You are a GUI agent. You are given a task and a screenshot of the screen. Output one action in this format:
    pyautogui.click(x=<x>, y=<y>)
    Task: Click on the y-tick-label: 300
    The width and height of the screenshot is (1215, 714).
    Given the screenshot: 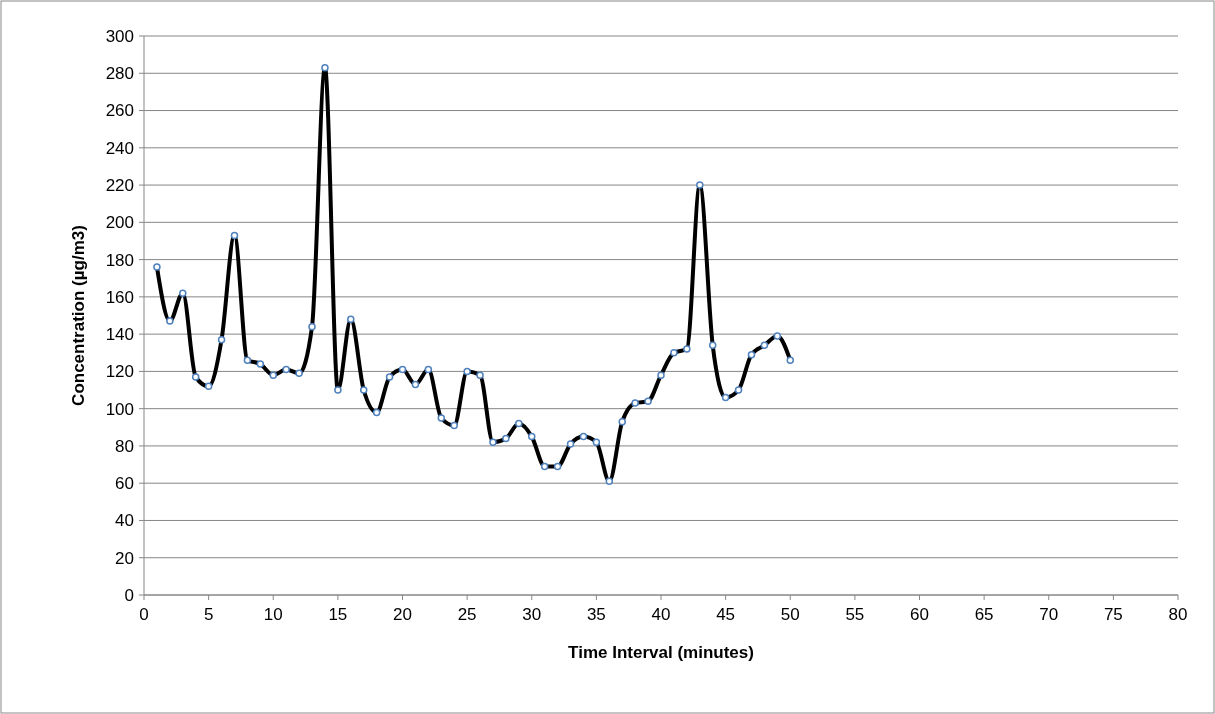 What is the action you would take?
    pyautogui.click(x=119, y=36)
    